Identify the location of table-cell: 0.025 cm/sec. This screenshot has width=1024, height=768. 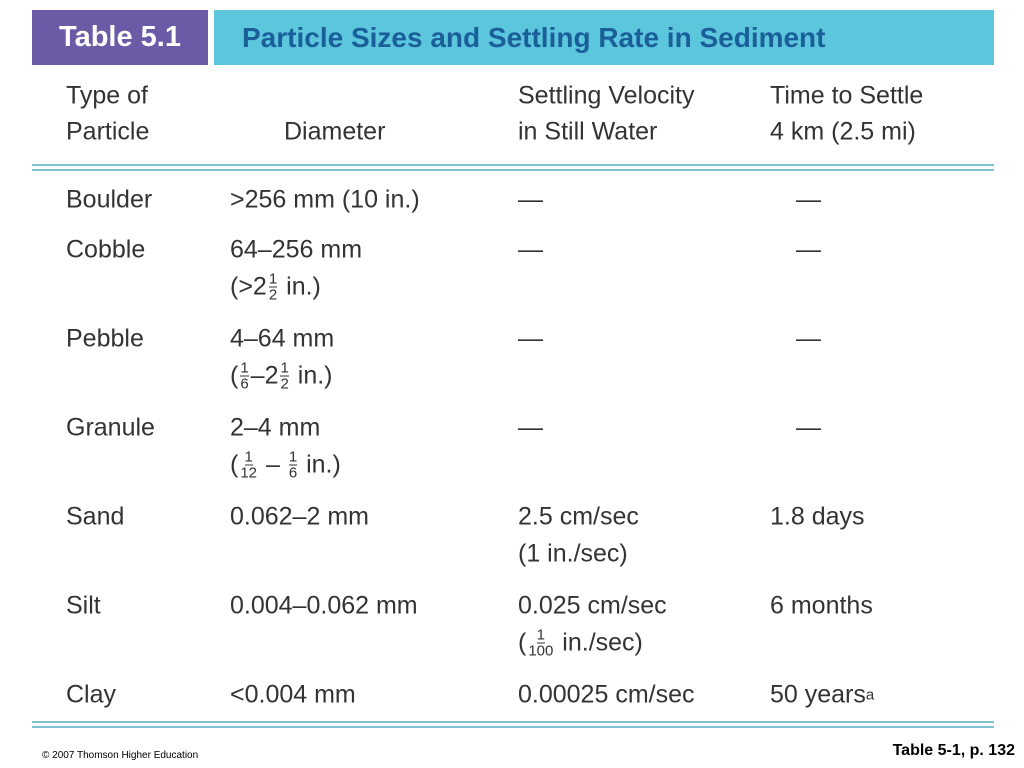
(592, 605).